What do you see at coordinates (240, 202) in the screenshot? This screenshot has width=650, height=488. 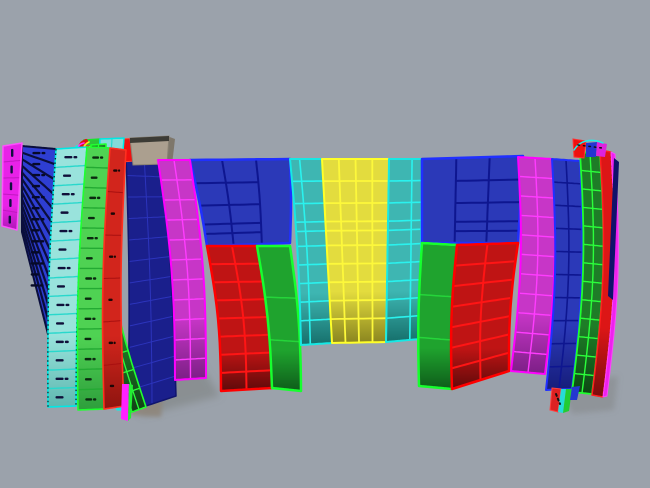 I see `panel-blue-left` at bounding box center [240, 202].